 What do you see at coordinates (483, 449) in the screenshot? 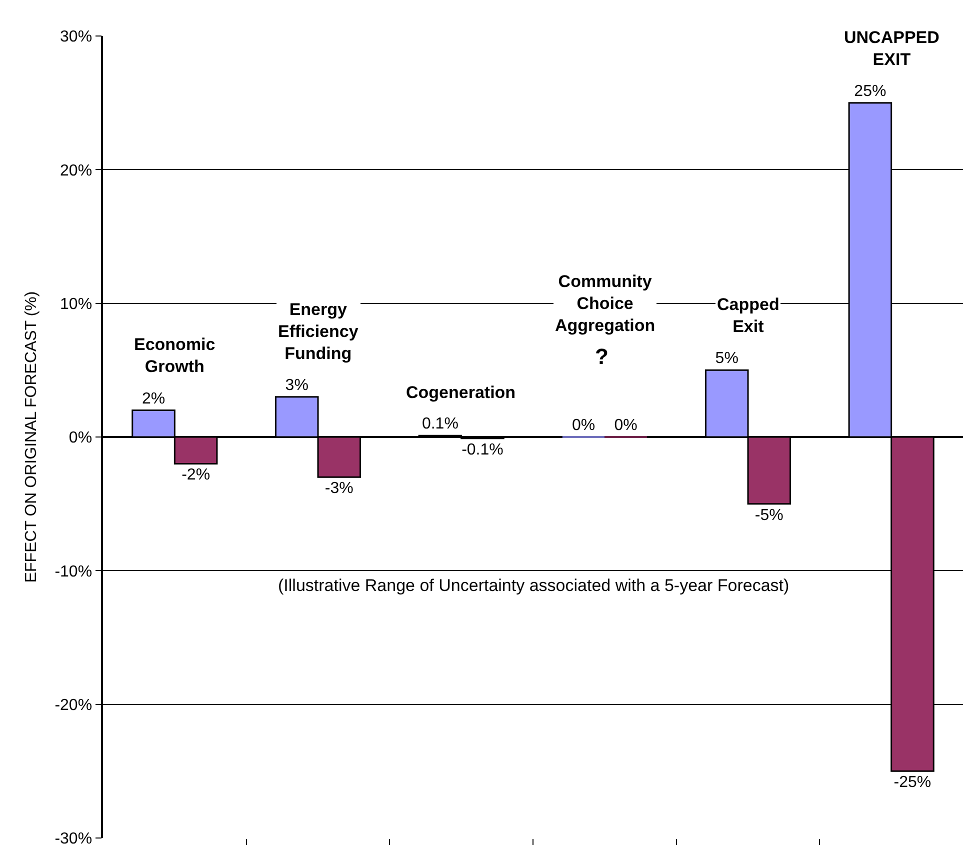
I see `data-label: -0.1%` at bounding box center [483, 449].